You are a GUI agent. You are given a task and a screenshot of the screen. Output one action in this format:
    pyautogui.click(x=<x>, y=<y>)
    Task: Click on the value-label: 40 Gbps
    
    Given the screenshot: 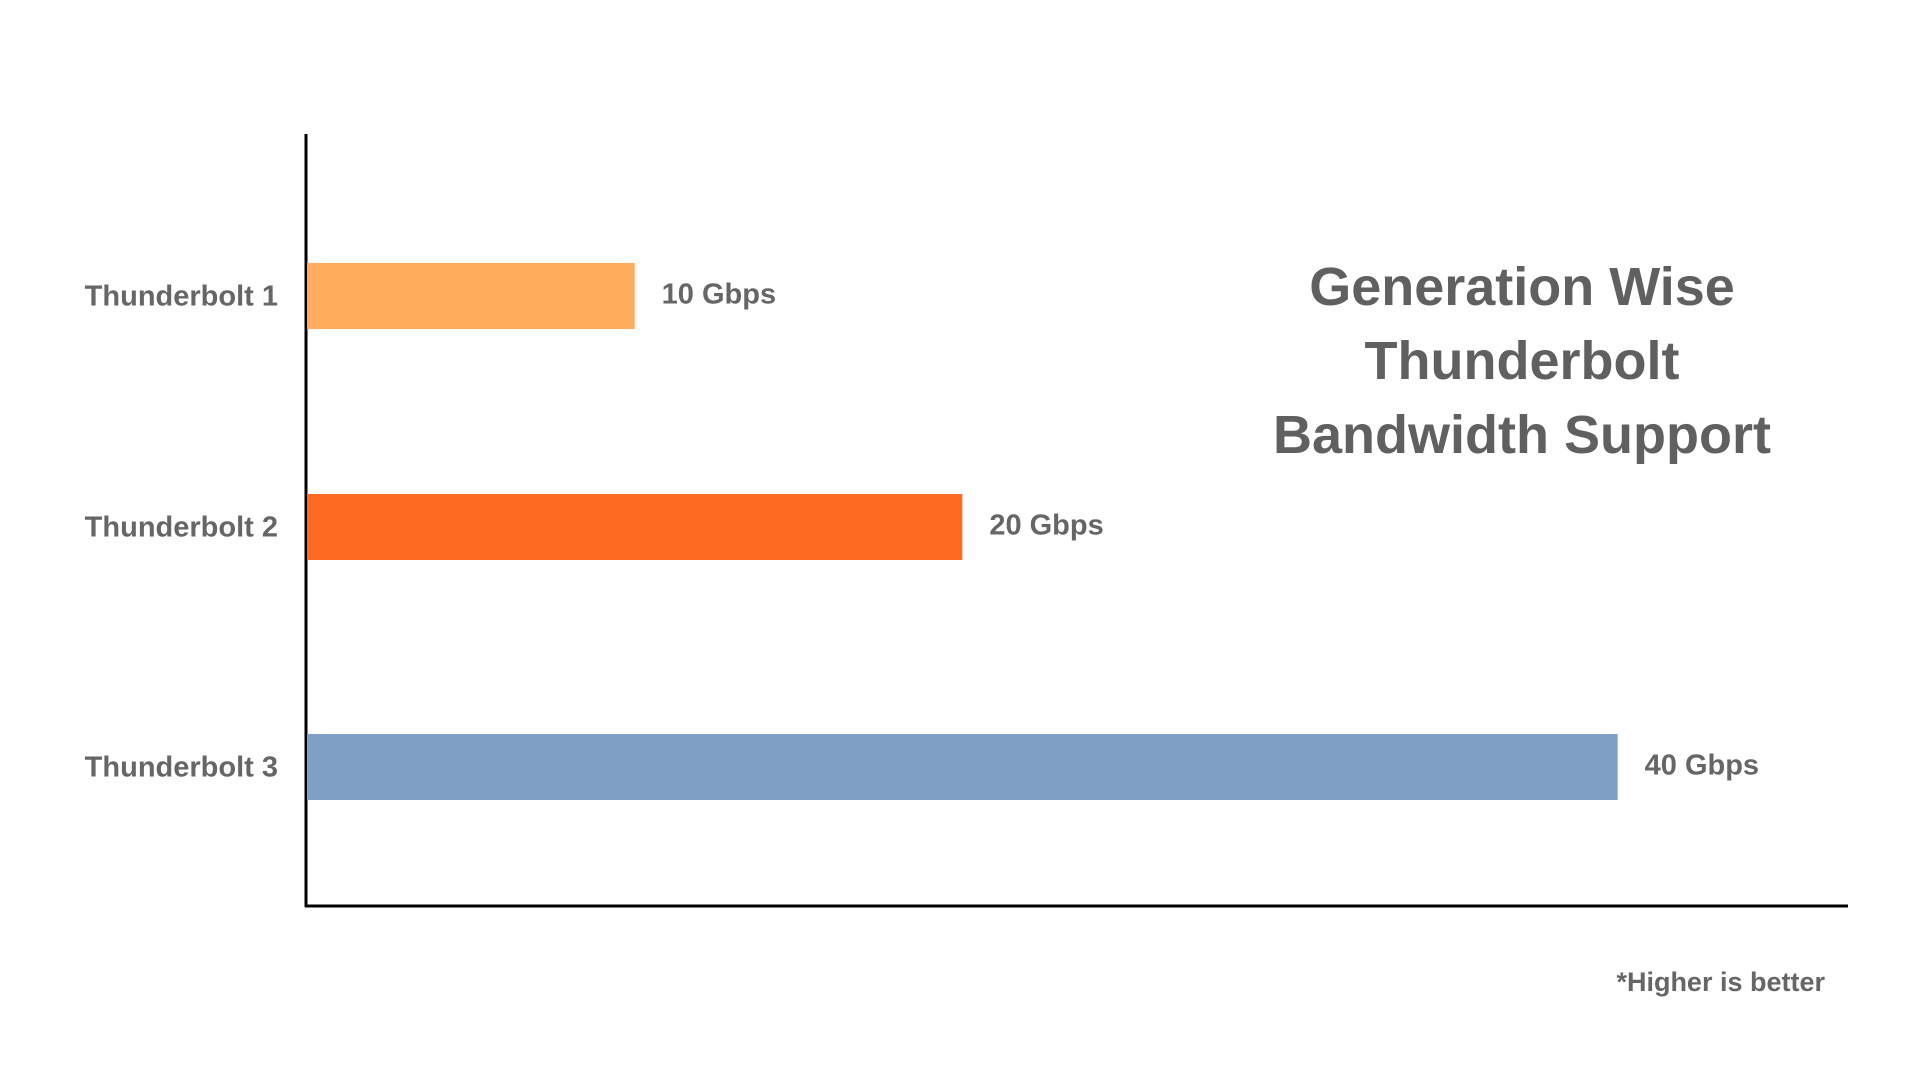 What is the action you would take?
    pyautogui.click(x=1702, y=766)
    